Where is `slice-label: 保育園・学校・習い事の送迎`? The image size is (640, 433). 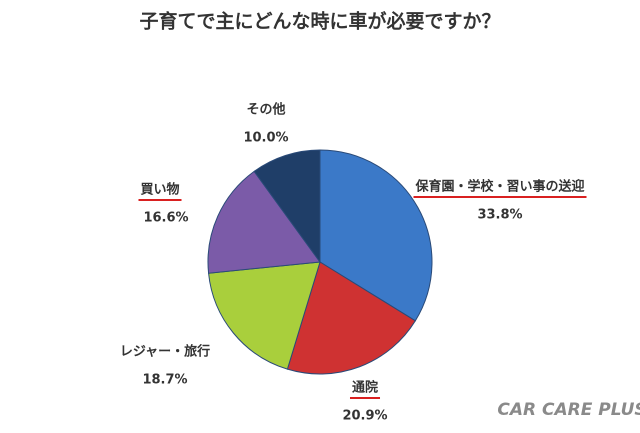
slice-label: 保育園・学校・習い事の送迎 is located at coordinates (499, 187).